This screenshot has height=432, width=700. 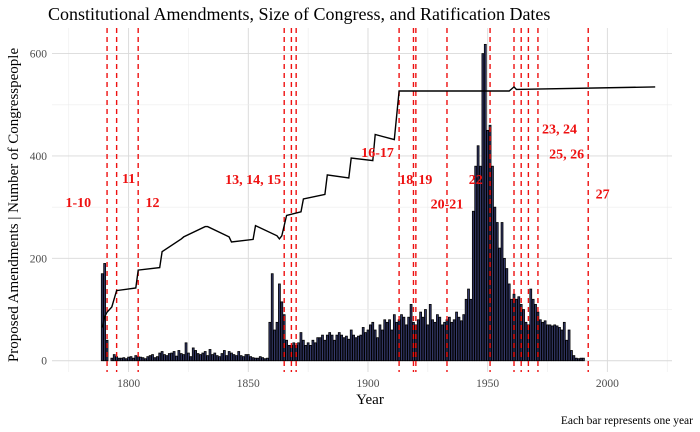 I want to click on x-tick-label: 1800, so click(x=128, y=384).